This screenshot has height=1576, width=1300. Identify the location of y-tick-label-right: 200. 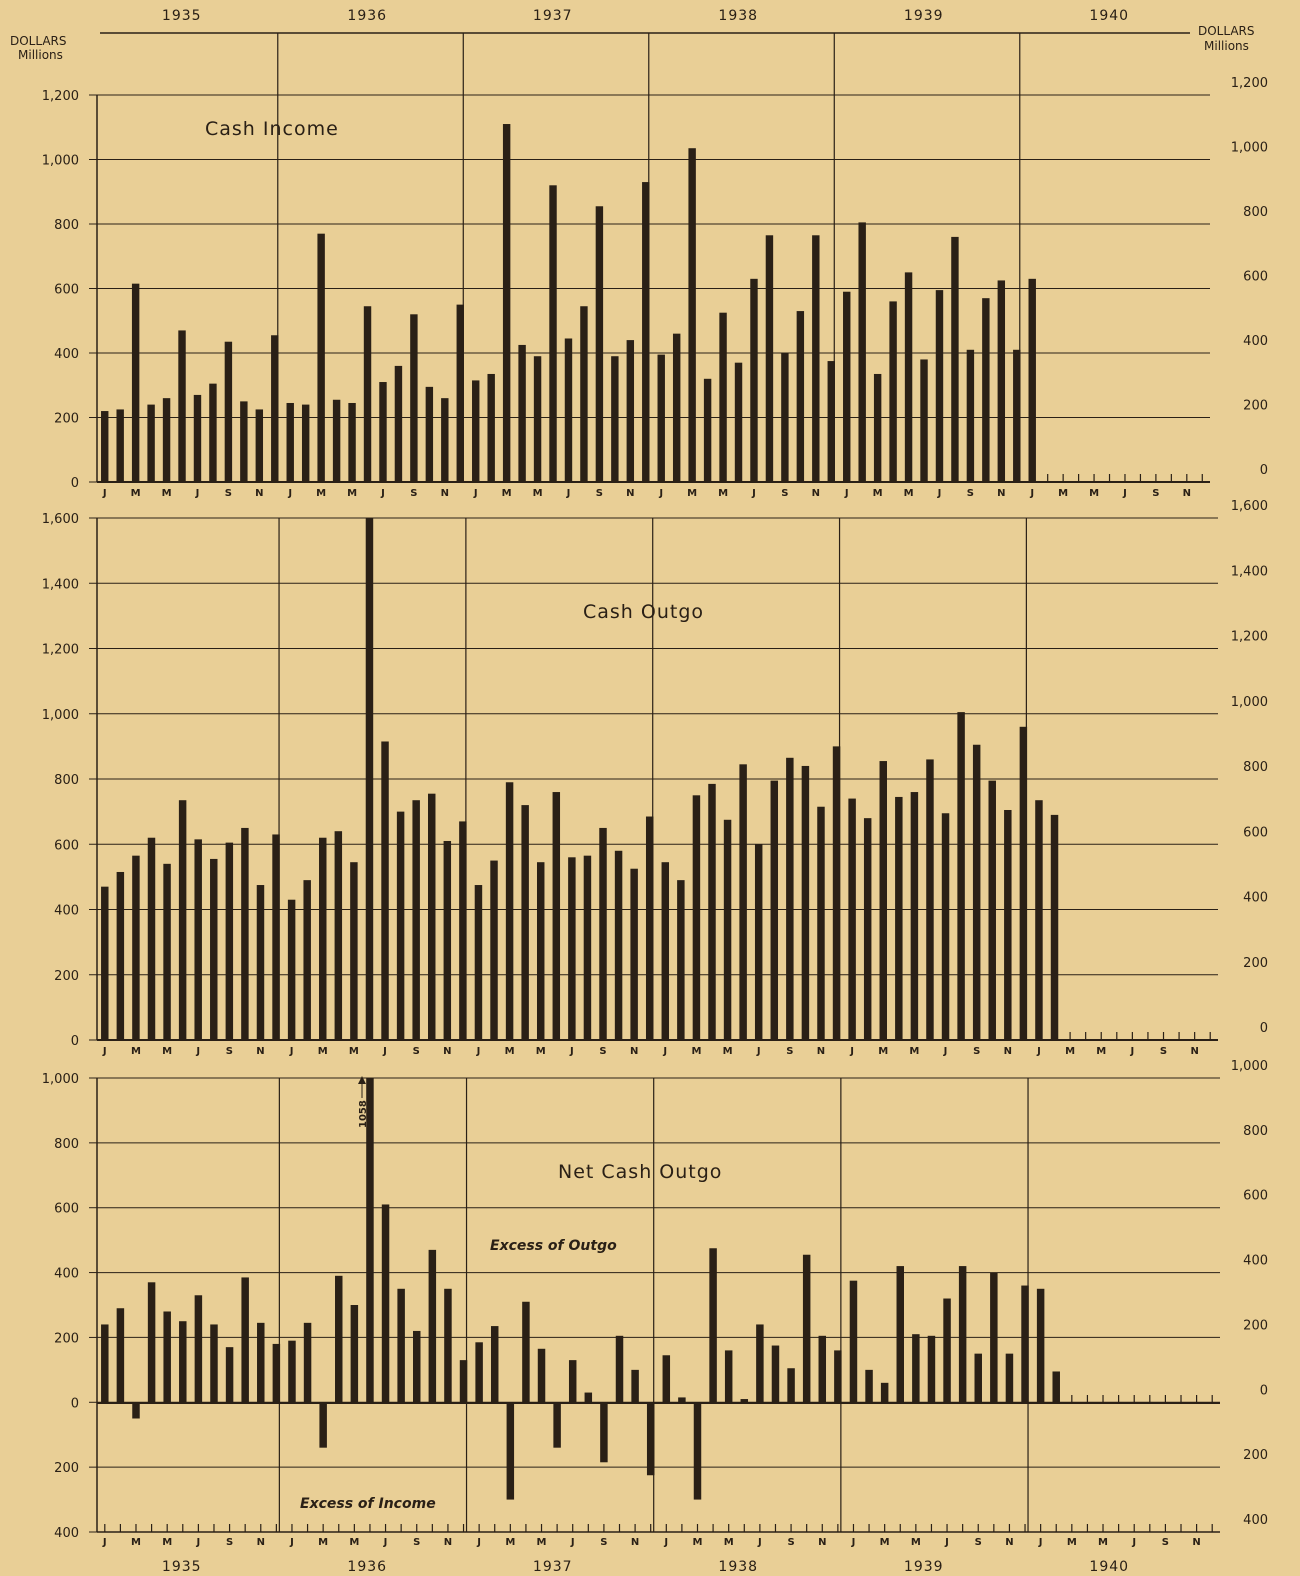
(1255, 406).